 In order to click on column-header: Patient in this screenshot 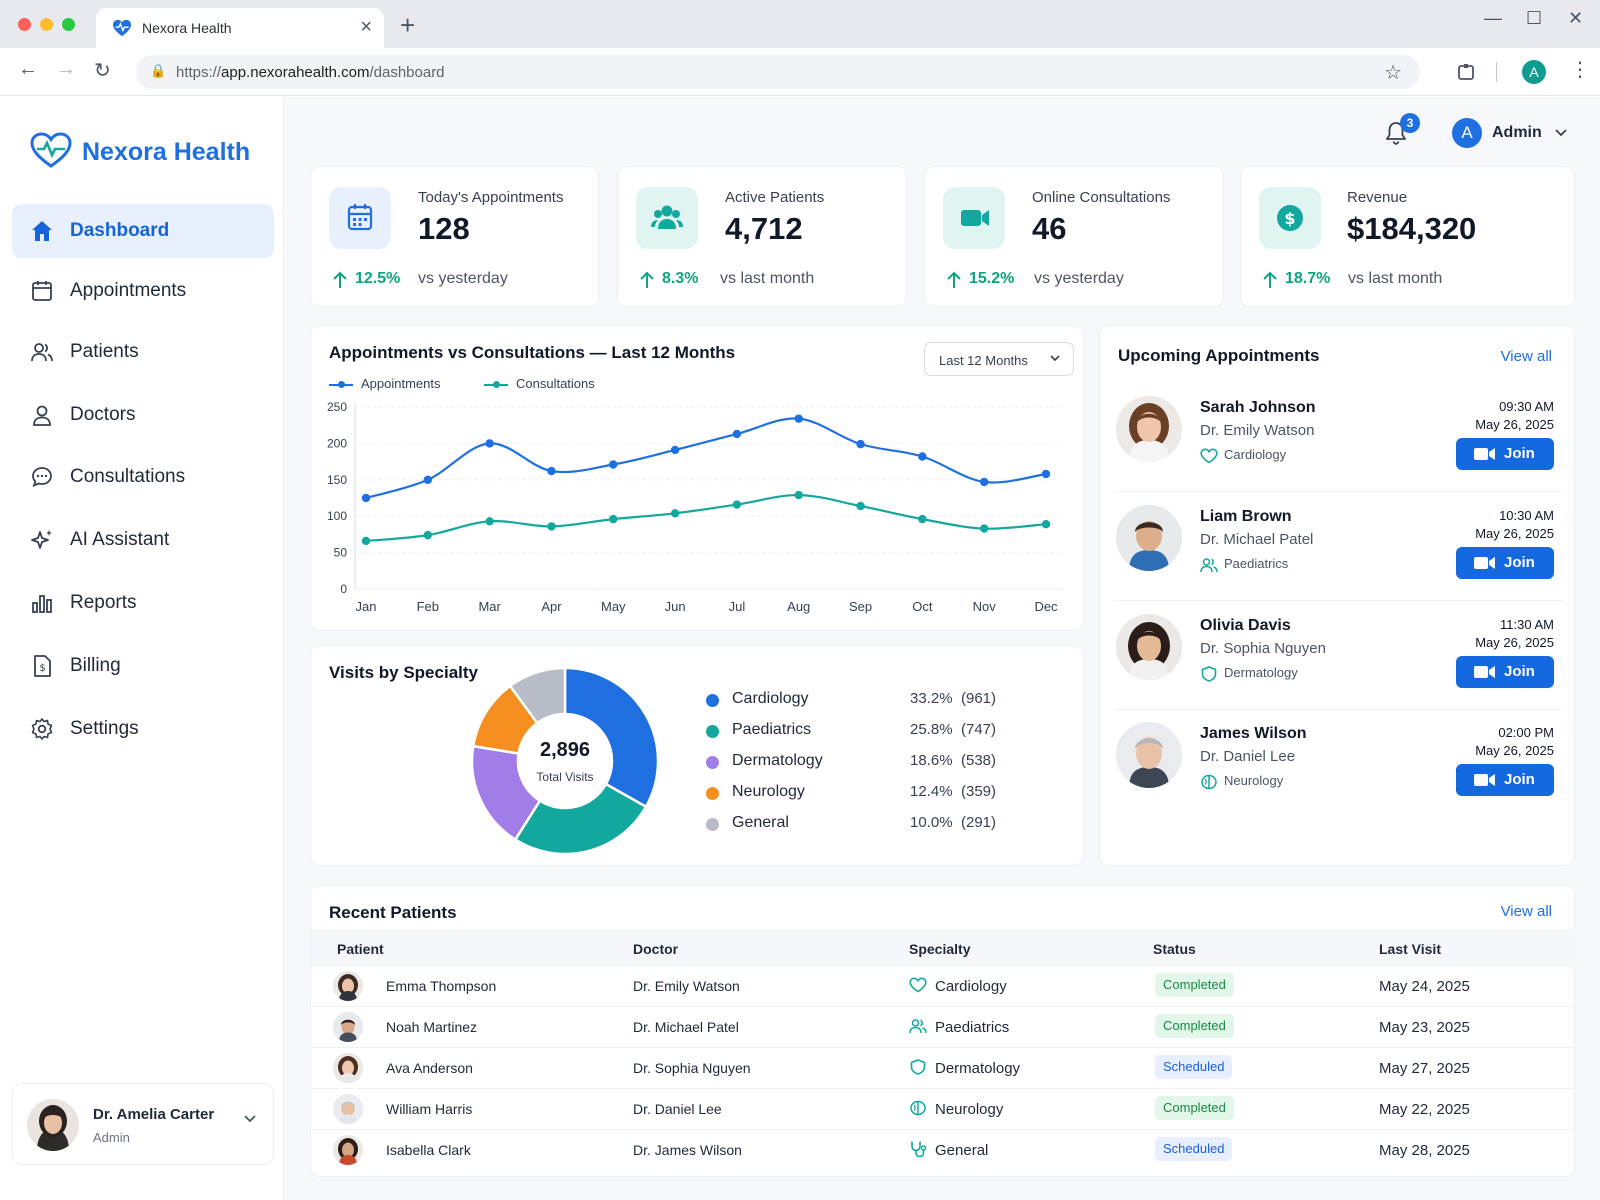, I will do `click(360, 949)`.